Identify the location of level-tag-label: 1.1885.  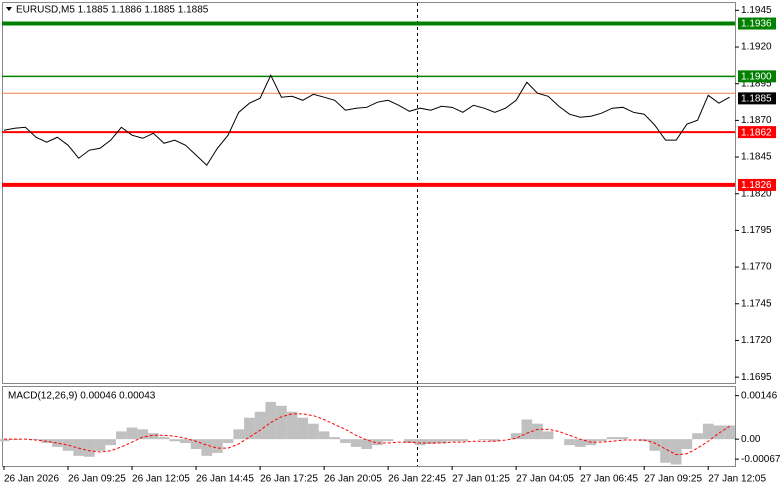
(756, 99).